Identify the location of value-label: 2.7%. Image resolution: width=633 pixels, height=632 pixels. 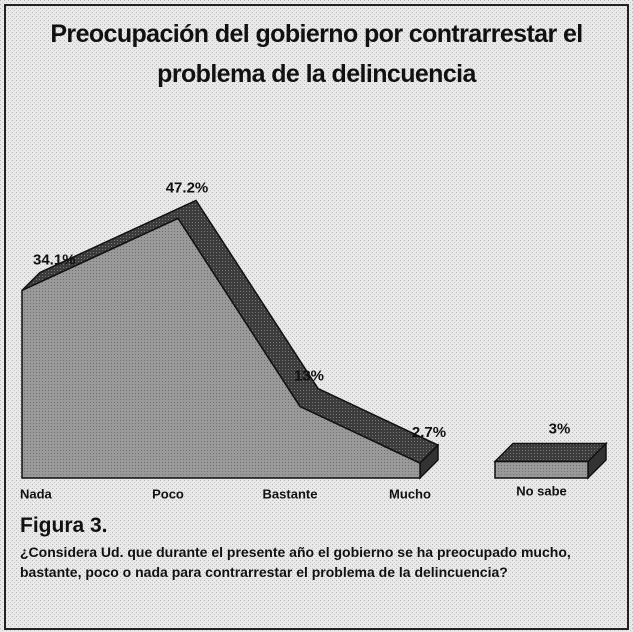
(429, 432).